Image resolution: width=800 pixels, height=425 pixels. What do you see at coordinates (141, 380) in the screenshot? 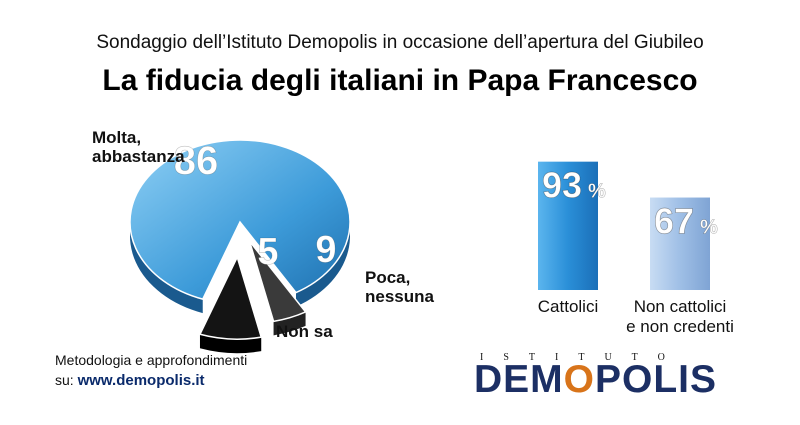
I see `footer-link: www.demopolis.it` at bounding box center [141, 380].